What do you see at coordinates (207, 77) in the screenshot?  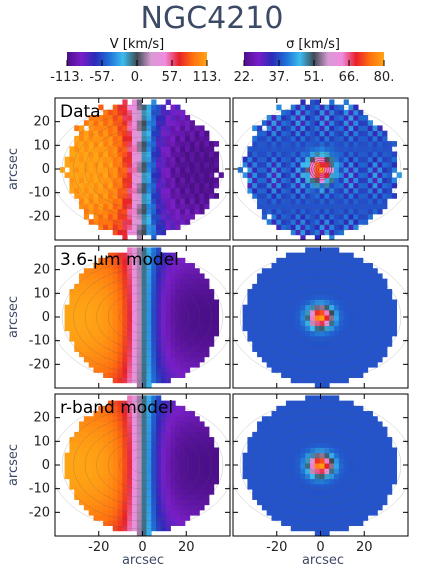 I see `velocity-colorbar-tick-label: 113.` at bounding box center [207, 77].